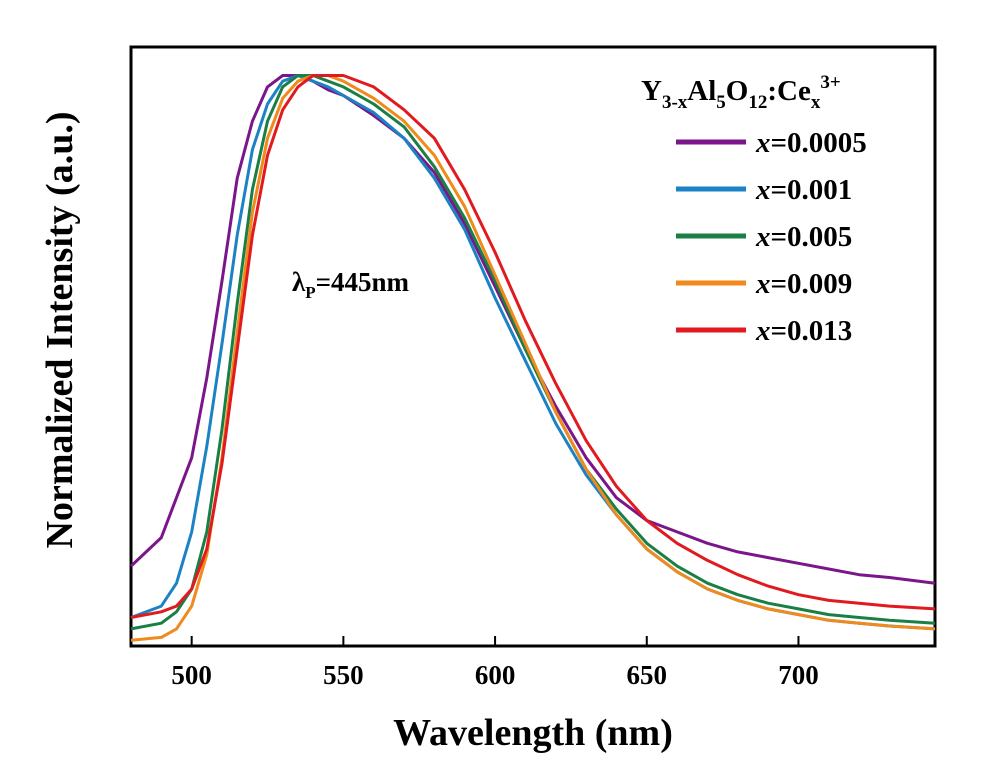 The image size is (999, 769). I want to click on y-axis-title: Normalized Intensity (a.u.), so click(60, 330).